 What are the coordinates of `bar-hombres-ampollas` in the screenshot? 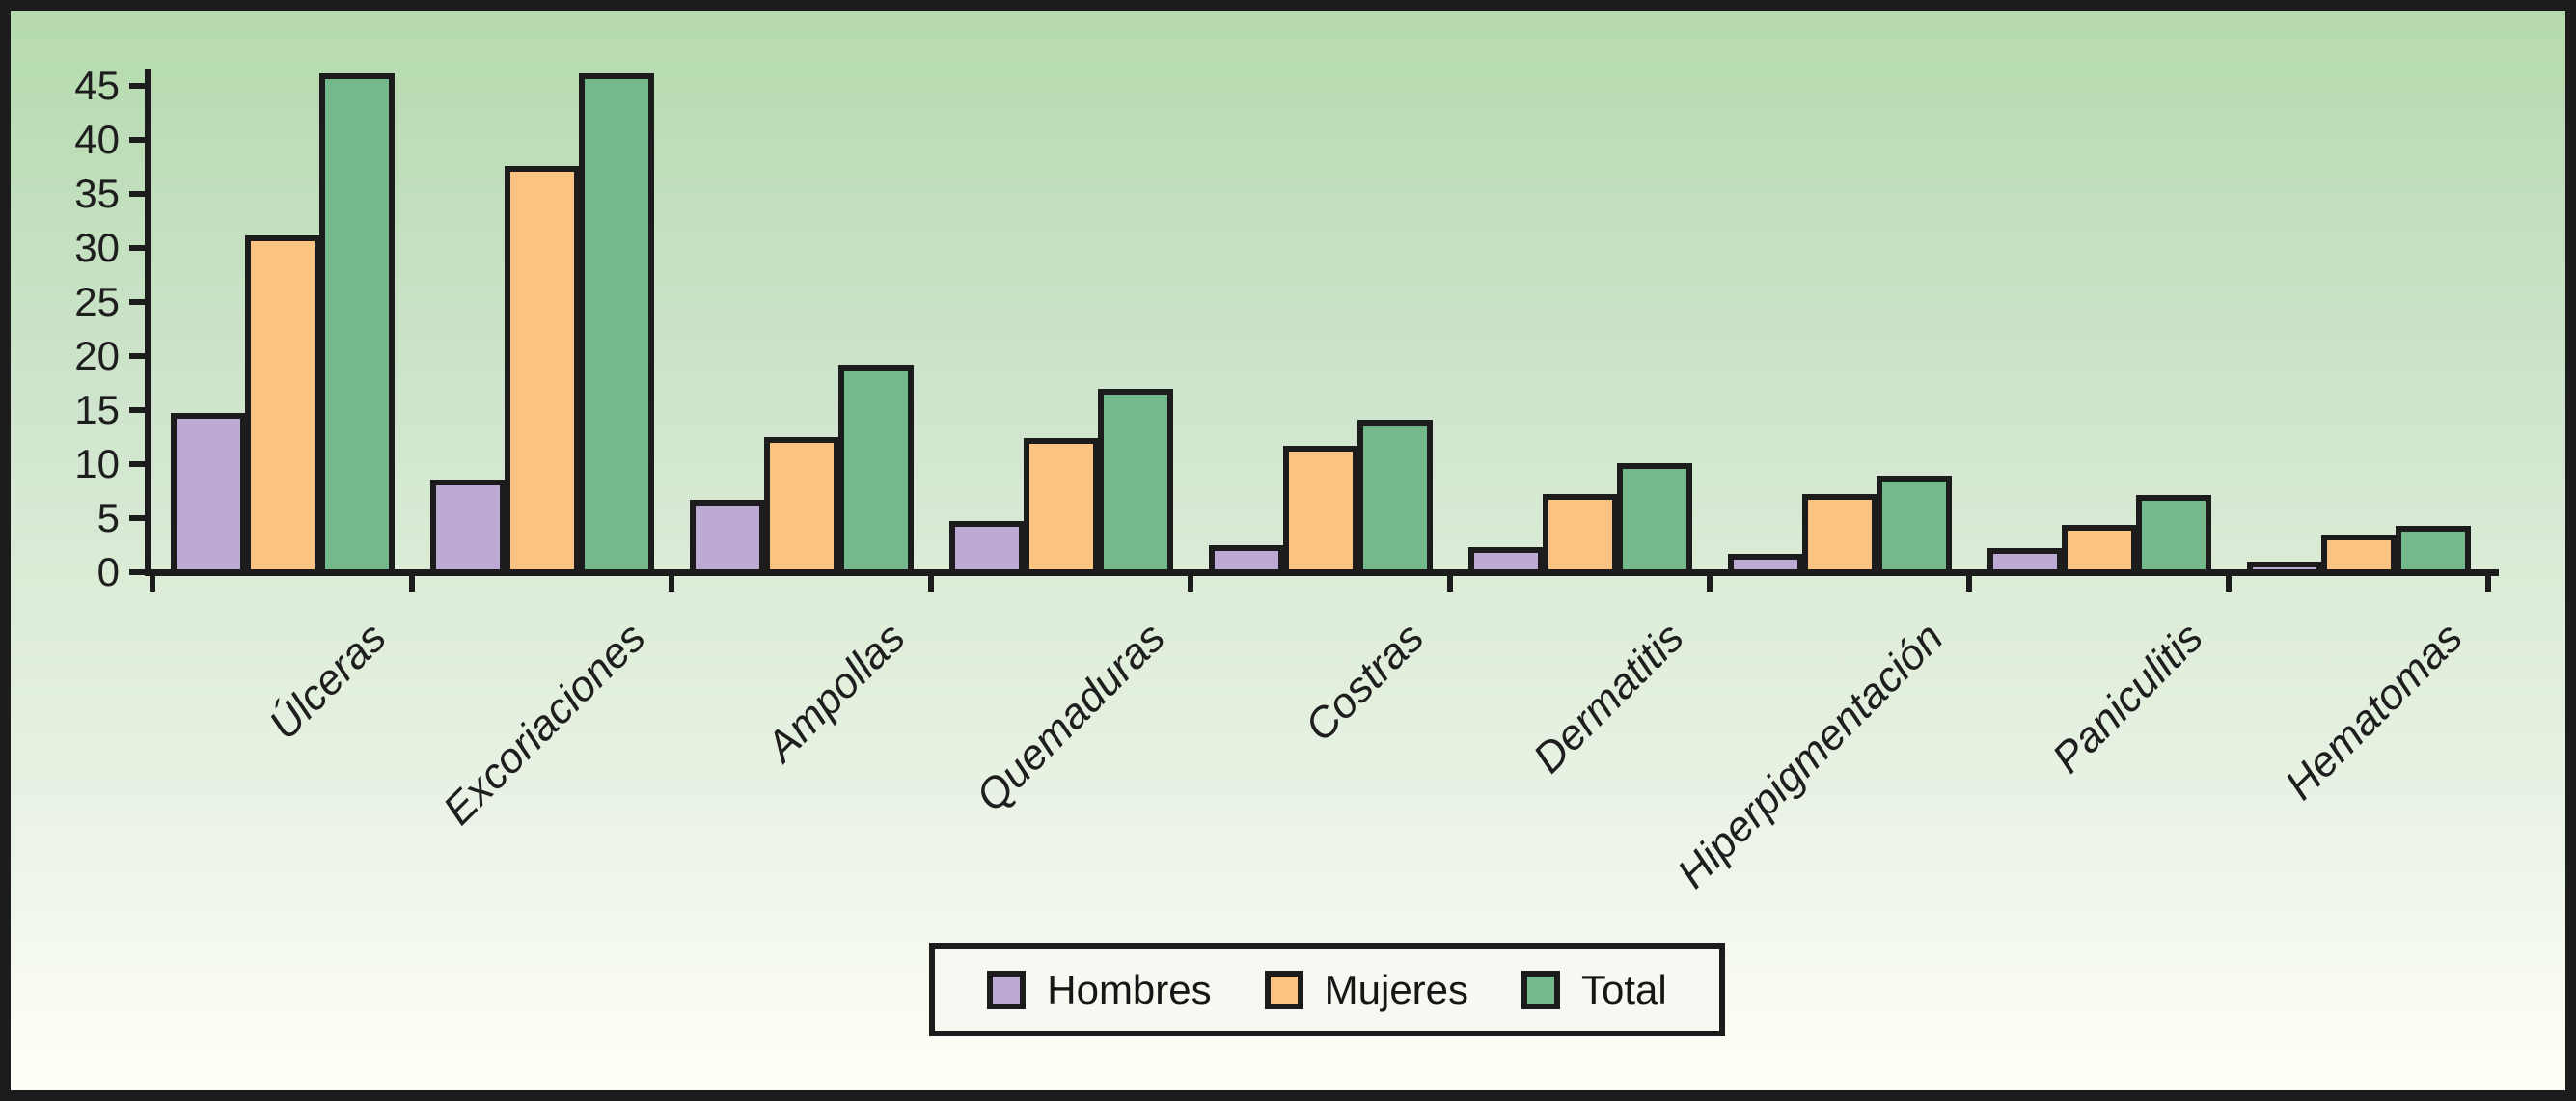 It's located at (728, 538).